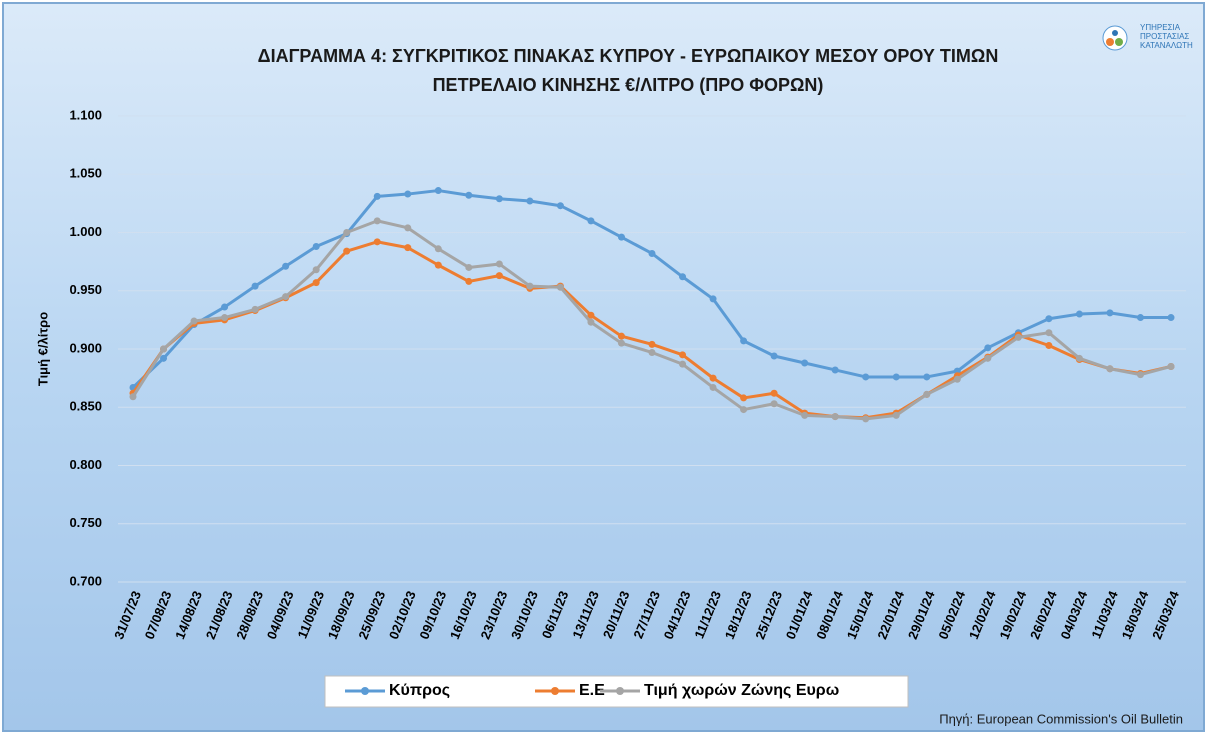 This screenshot has height=739, width=1207. Describe the element at coordinates (1061, 718) in the screenshot. I see `source: Πηγή: European Commission's Oil Bulletin` at that location.